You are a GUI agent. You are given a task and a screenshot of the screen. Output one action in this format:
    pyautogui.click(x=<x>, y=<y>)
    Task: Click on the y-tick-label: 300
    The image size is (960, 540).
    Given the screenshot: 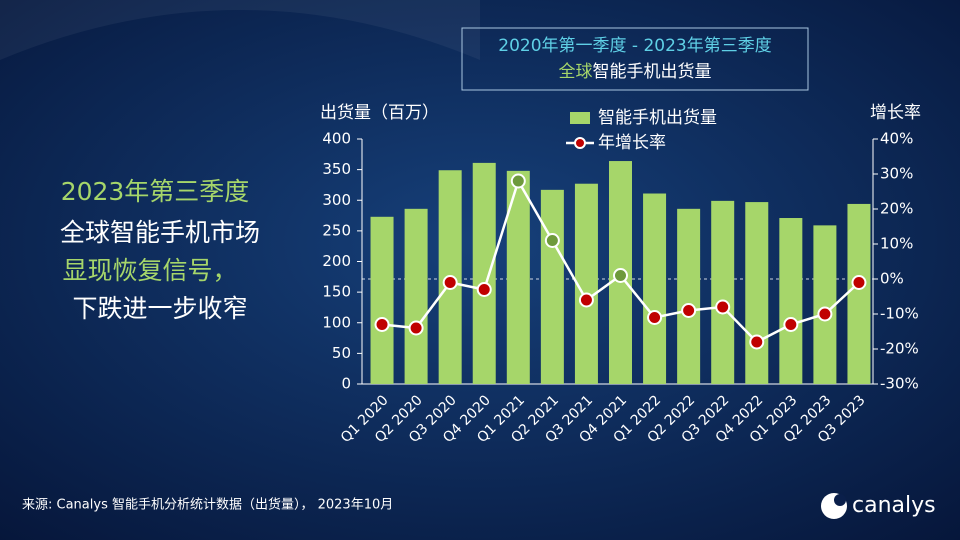 What is the action you would take?
    pyautogui.click(x=336, y=200)
    